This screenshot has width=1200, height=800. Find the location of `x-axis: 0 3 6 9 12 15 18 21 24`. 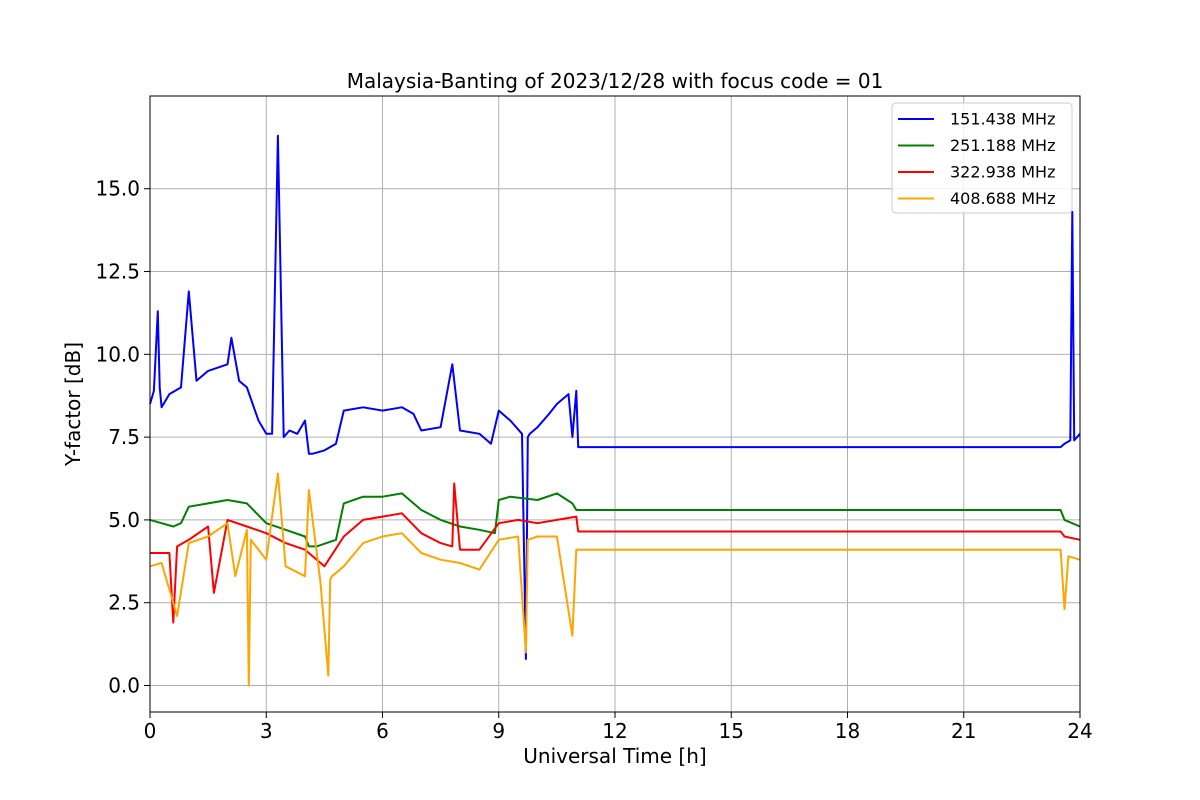

x-axis: 0 3 6 9 12 15 18 21 24 is located at coordinates (618, 727).